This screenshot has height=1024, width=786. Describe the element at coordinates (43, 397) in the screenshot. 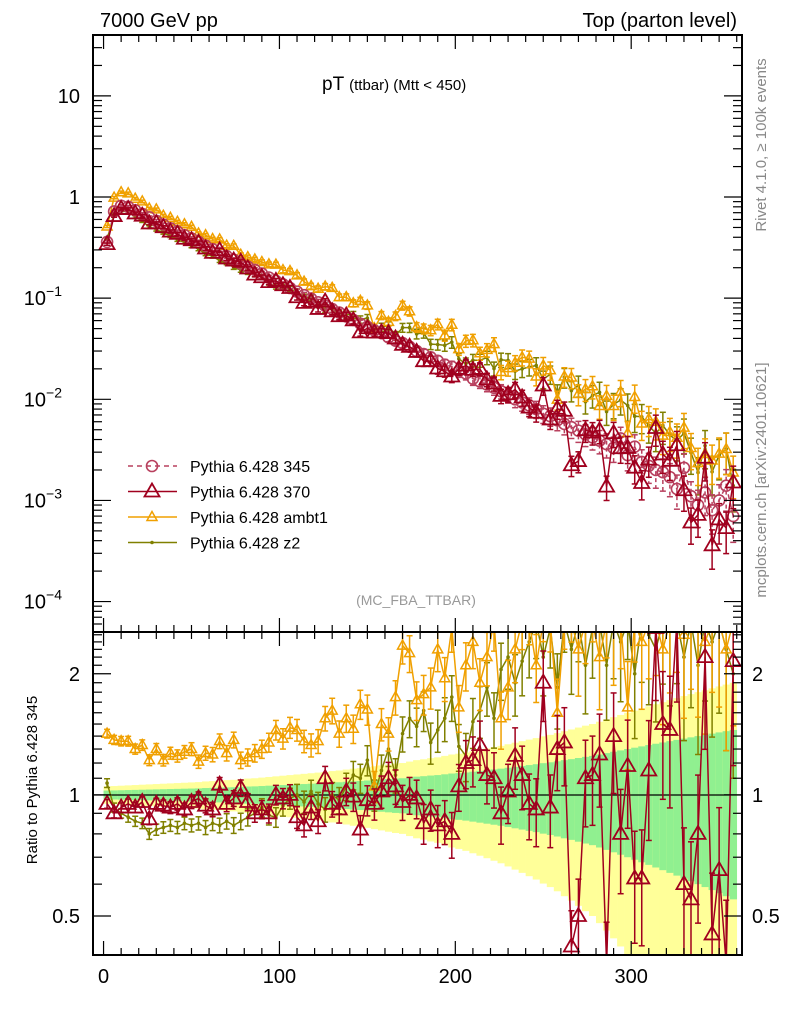

I see `y-tick-label: 10−2` at that location.